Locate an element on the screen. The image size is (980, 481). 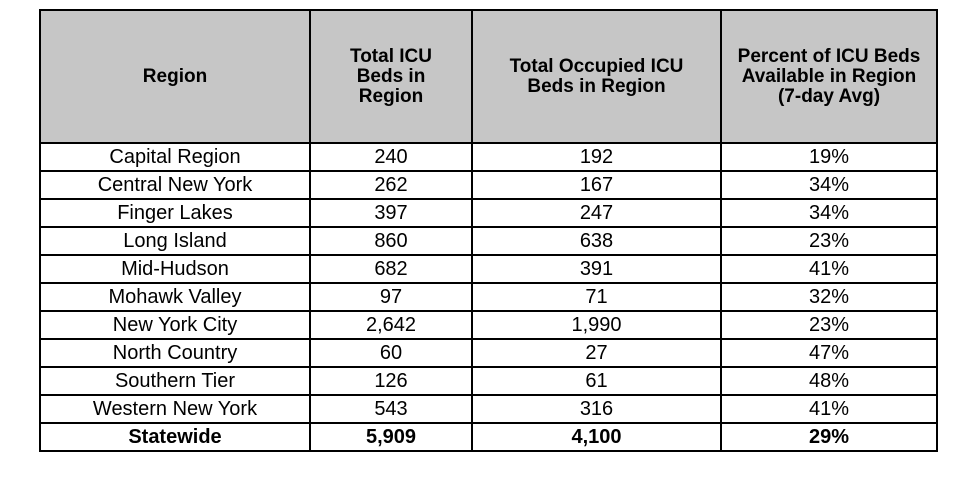
cell-occupied-beds: 61 is located at coordinates (596, 381).